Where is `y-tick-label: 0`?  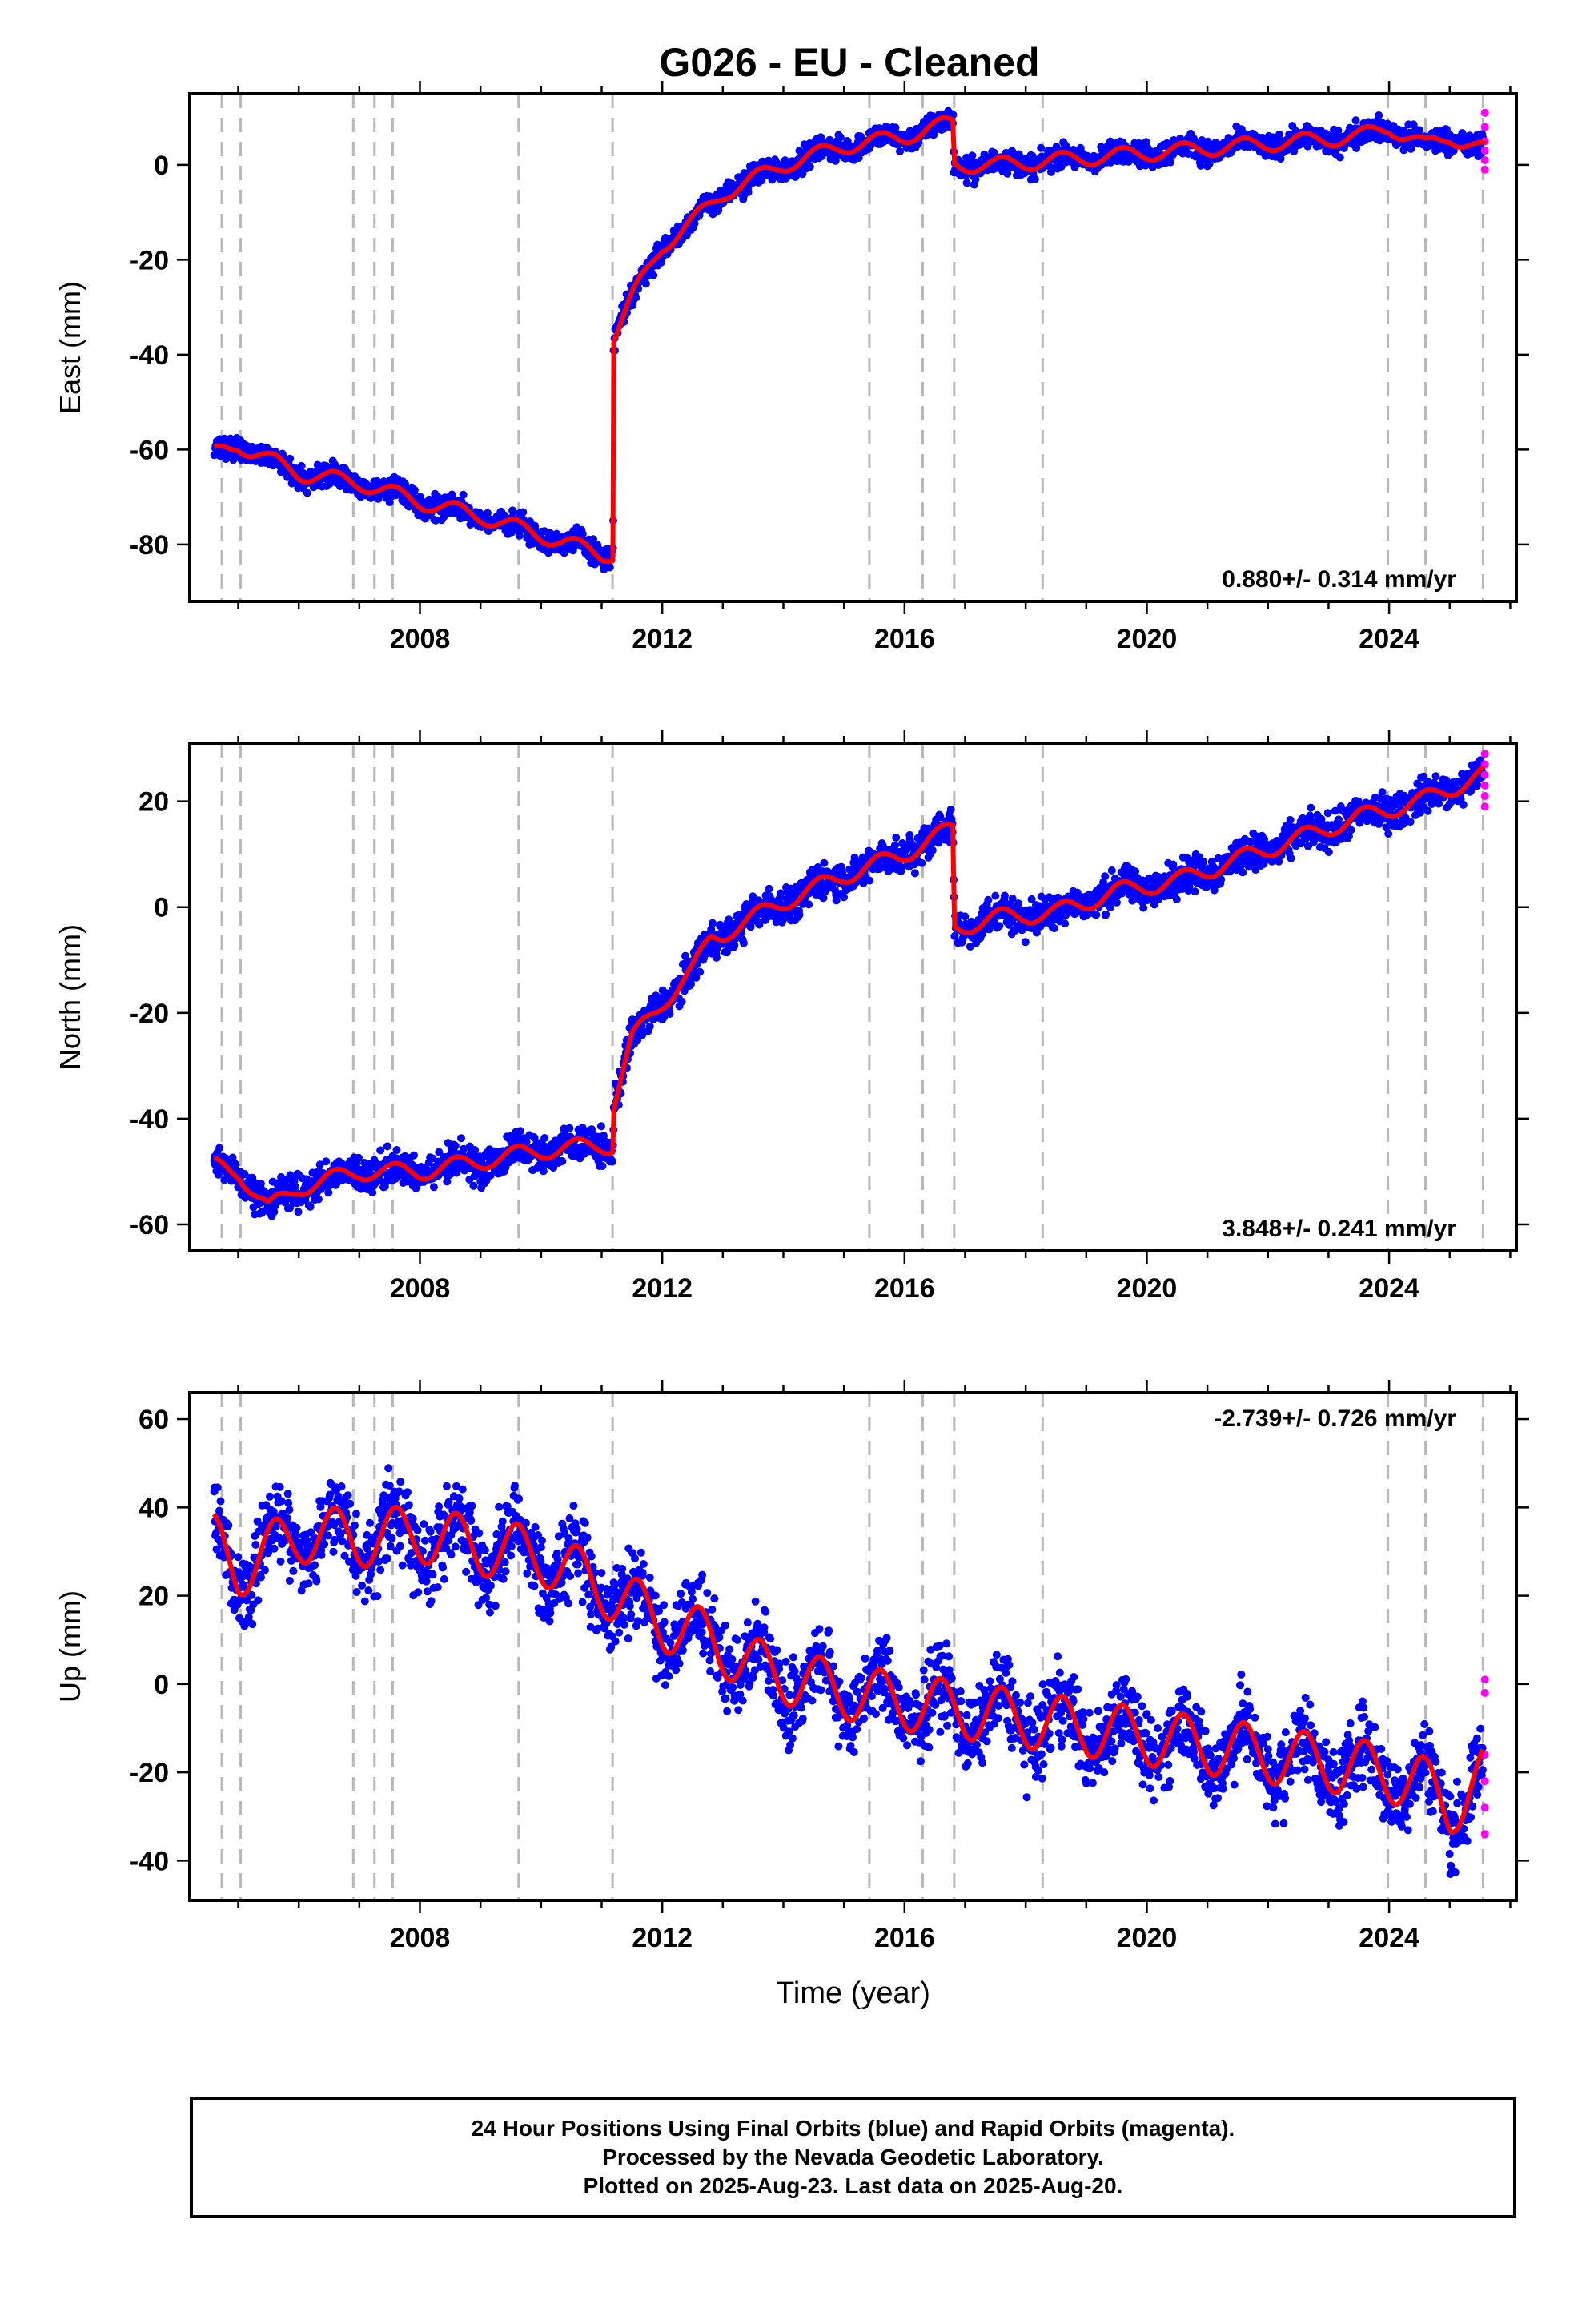
y-tick-label: 0 is located at coordinates (161, 166).